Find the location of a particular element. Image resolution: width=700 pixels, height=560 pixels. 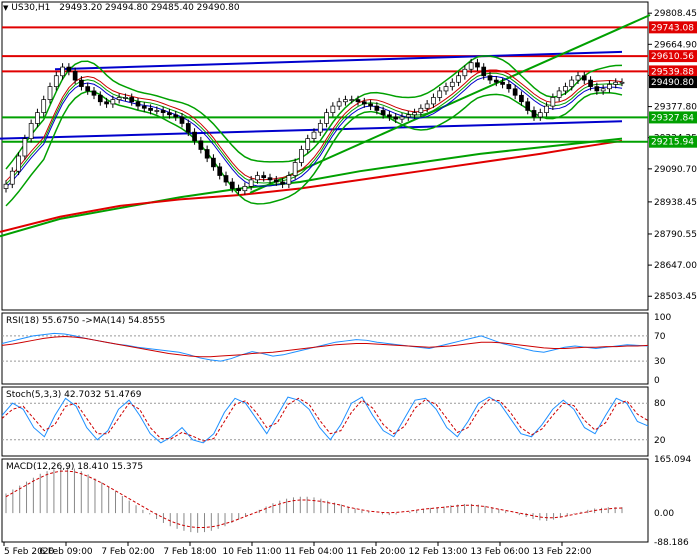

stoch-panel-frame is located at coordinates (325, 421).